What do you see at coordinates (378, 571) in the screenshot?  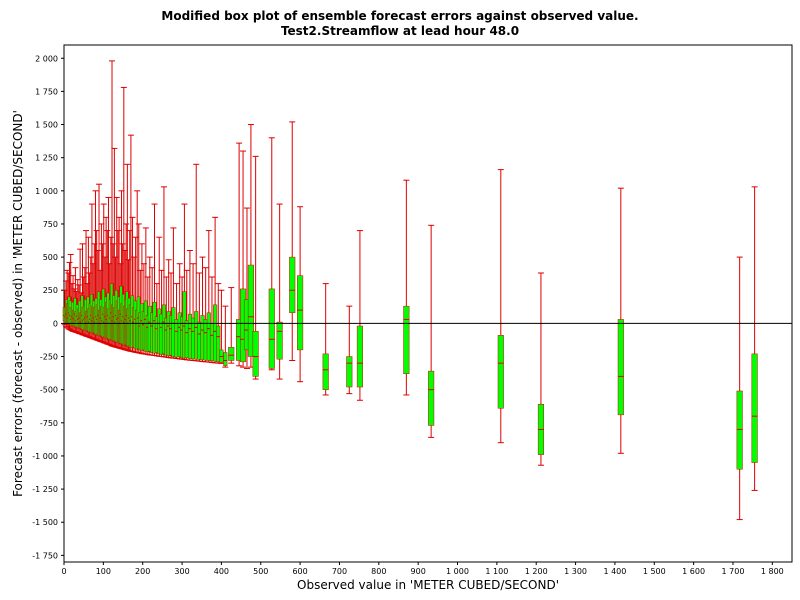 I see `x-tick-label: 800` at bounding box center [378, 571].